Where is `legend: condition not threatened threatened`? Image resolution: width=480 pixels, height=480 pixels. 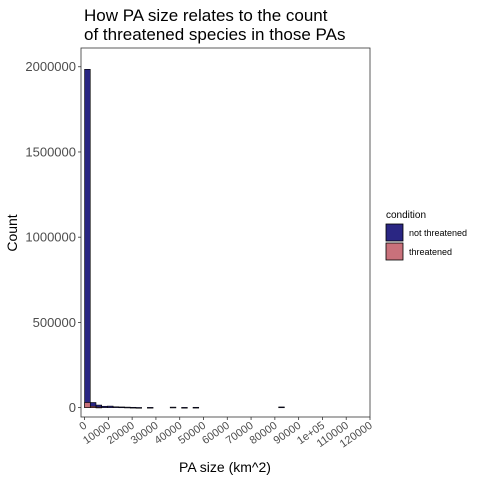 legend: condition not threatened threatened is located at coordinates (426, 235).